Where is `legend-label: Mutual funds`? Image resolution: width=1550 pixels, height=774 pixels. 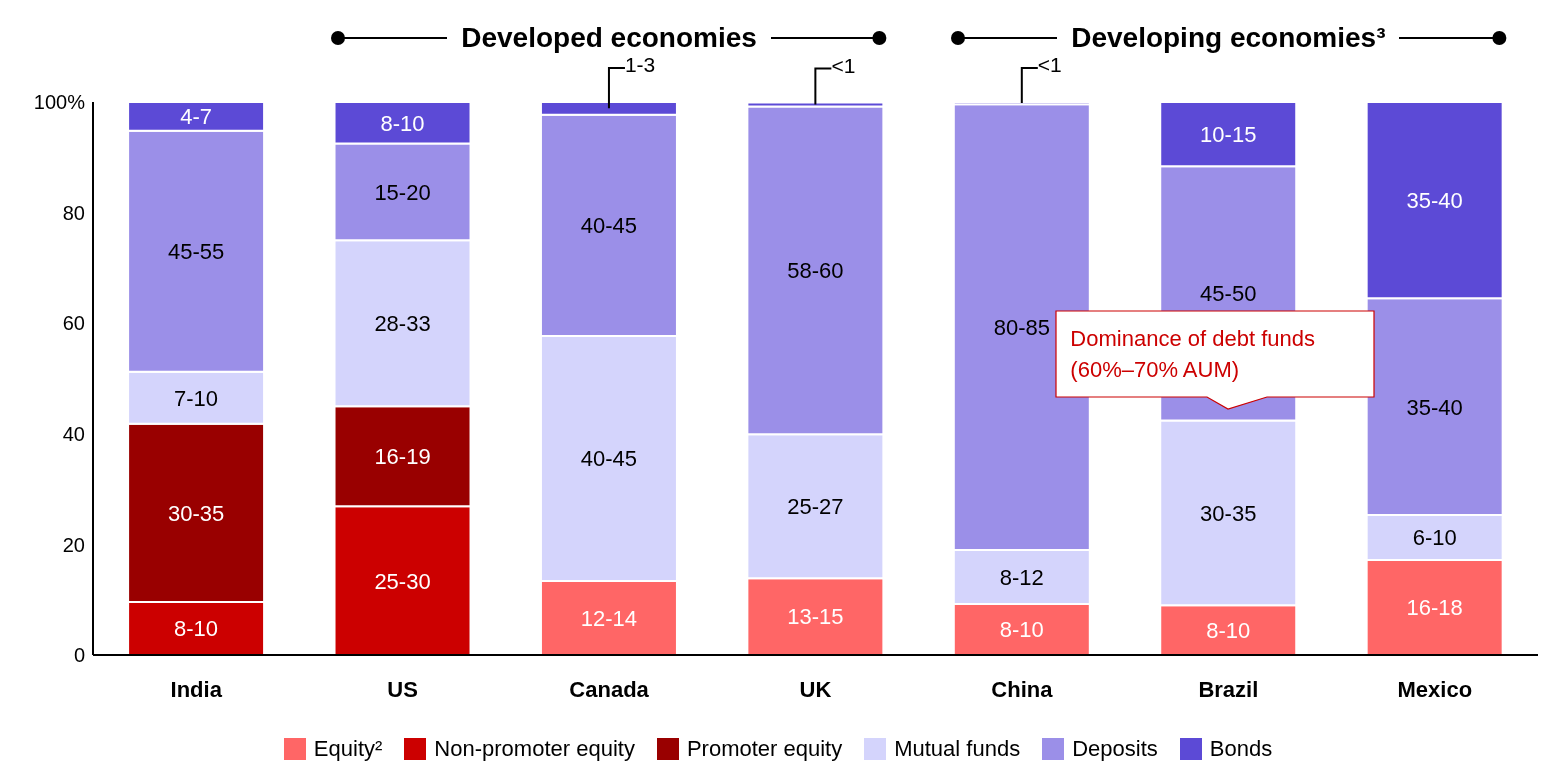 legend-label: Mutual funds is located at coordinates (957, 749).